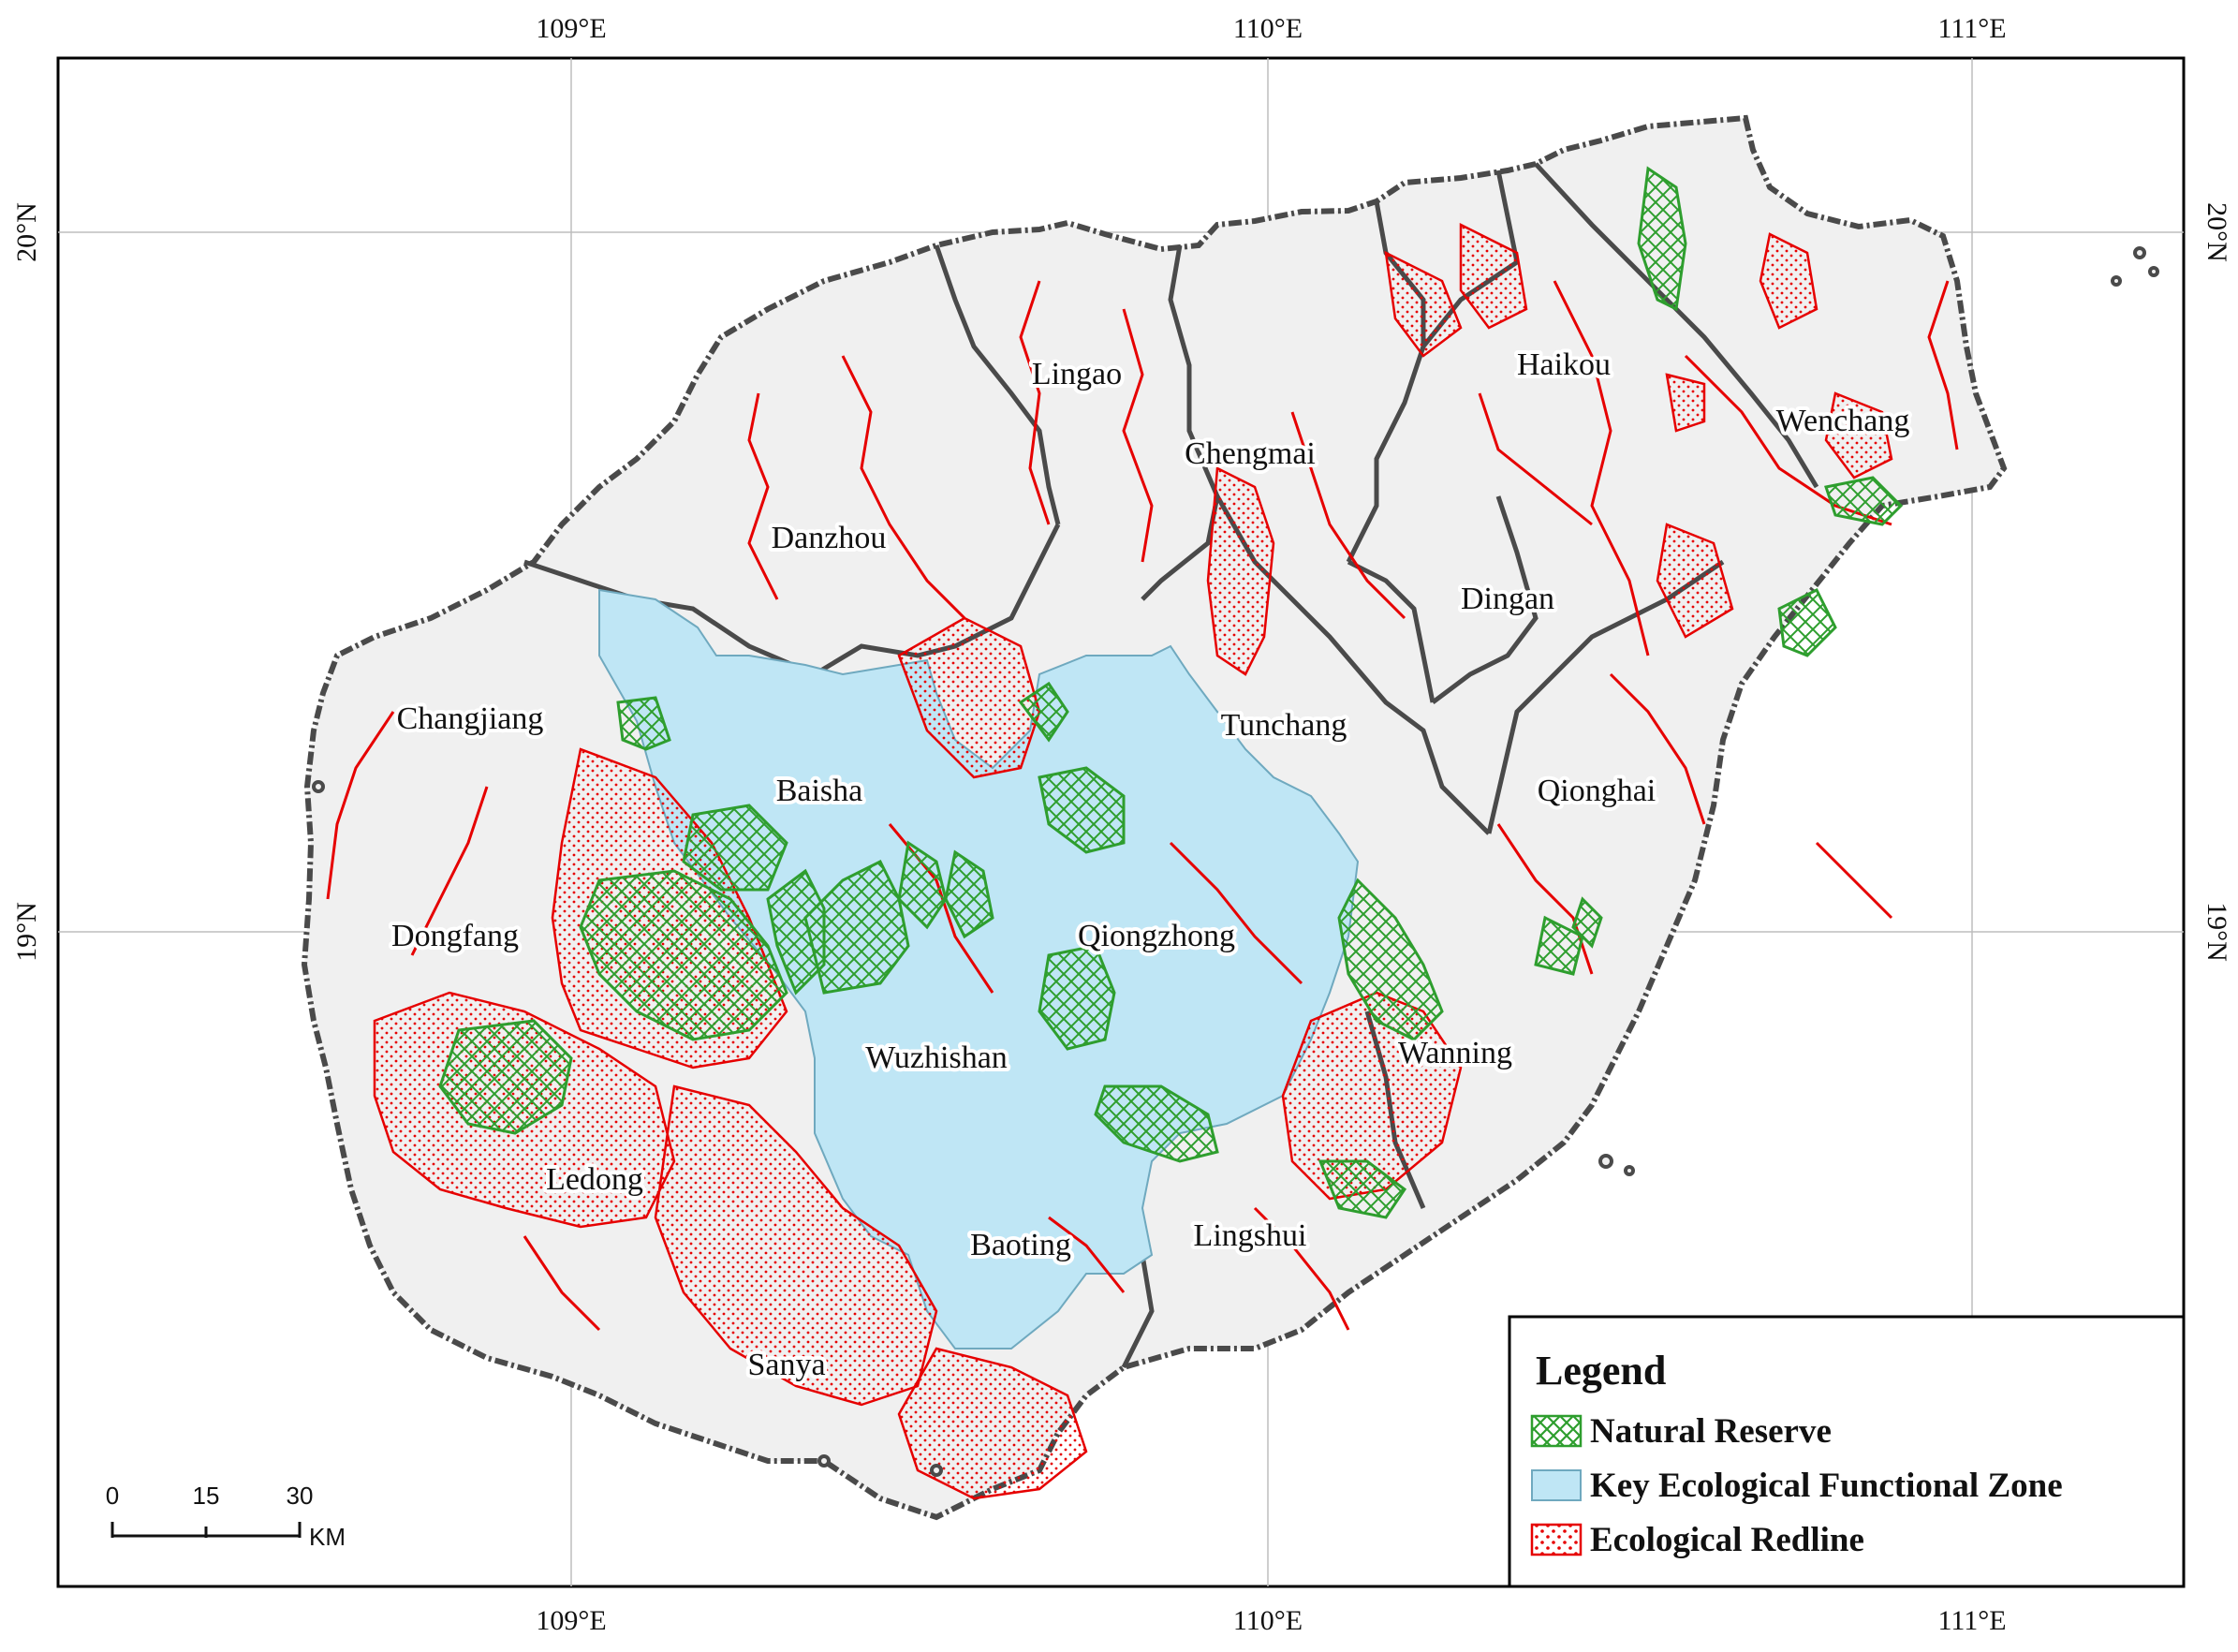 This screenshot has height=1652, width=2238. Describe the element at coordinates (470, 718) in the screenshot. I see `place-changjiang: Changjiang` at that location.